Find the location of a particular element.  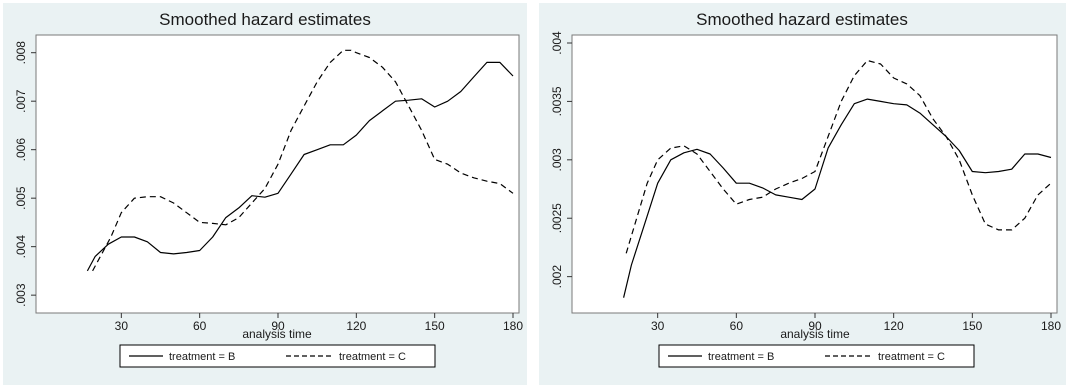

y-tick-label: .0035 is located at coordinates (557, 101).